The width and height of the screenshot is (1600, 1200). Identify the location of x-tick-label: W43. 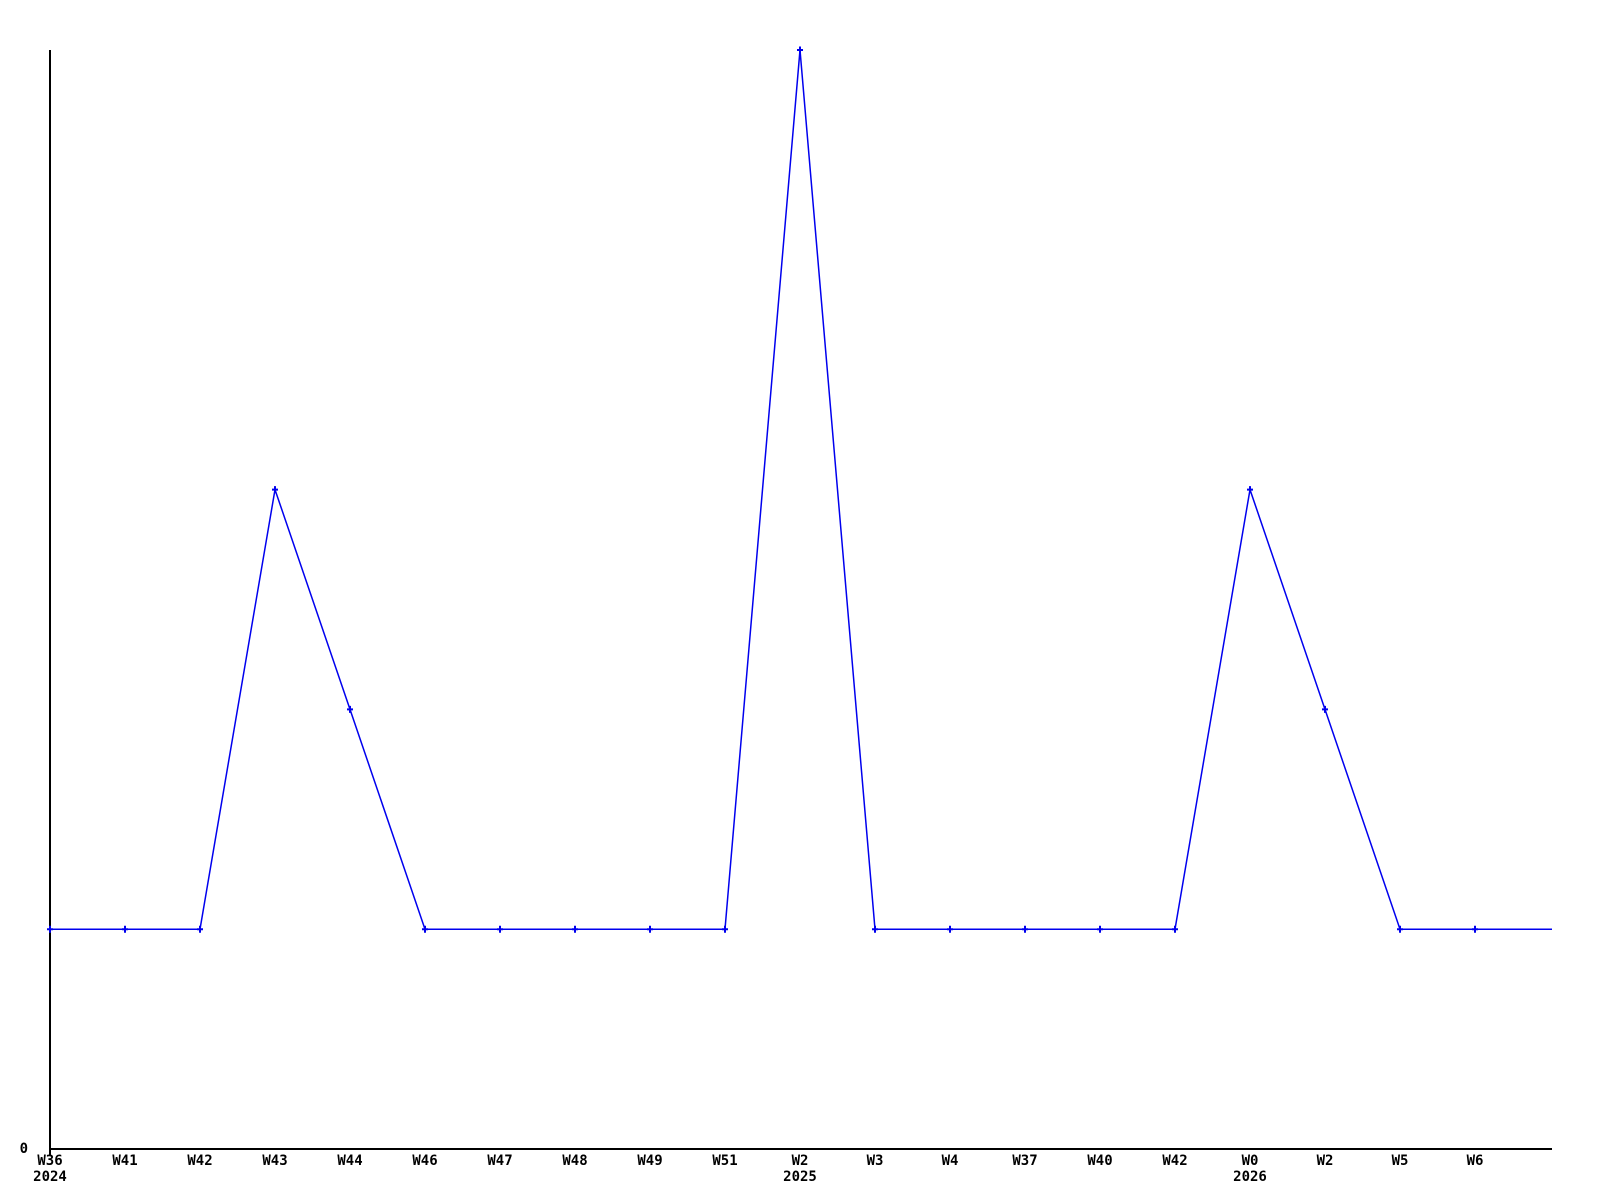
(275, 1161).